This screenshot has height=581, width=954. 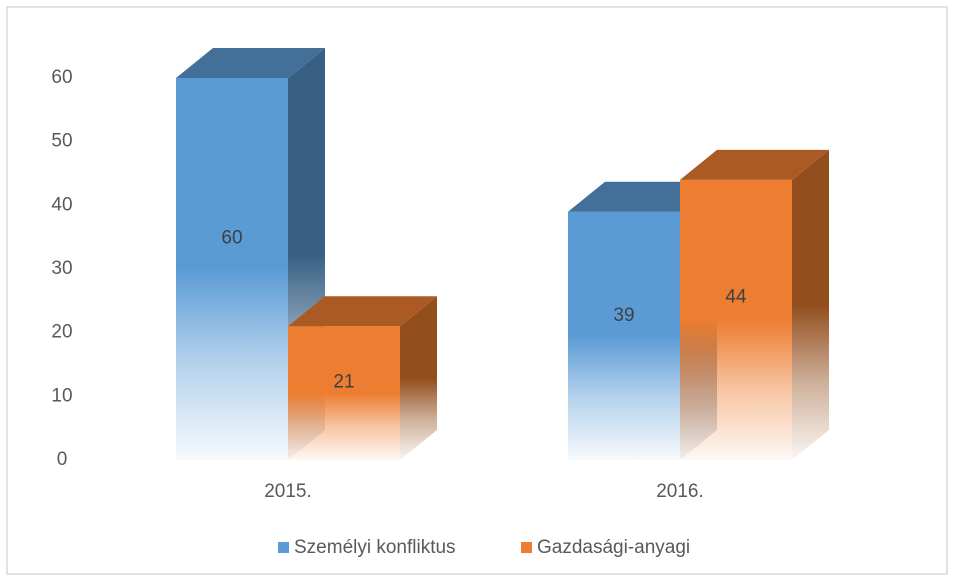 I want to click on y-tick-label: 0, so click(x=62, y=459).